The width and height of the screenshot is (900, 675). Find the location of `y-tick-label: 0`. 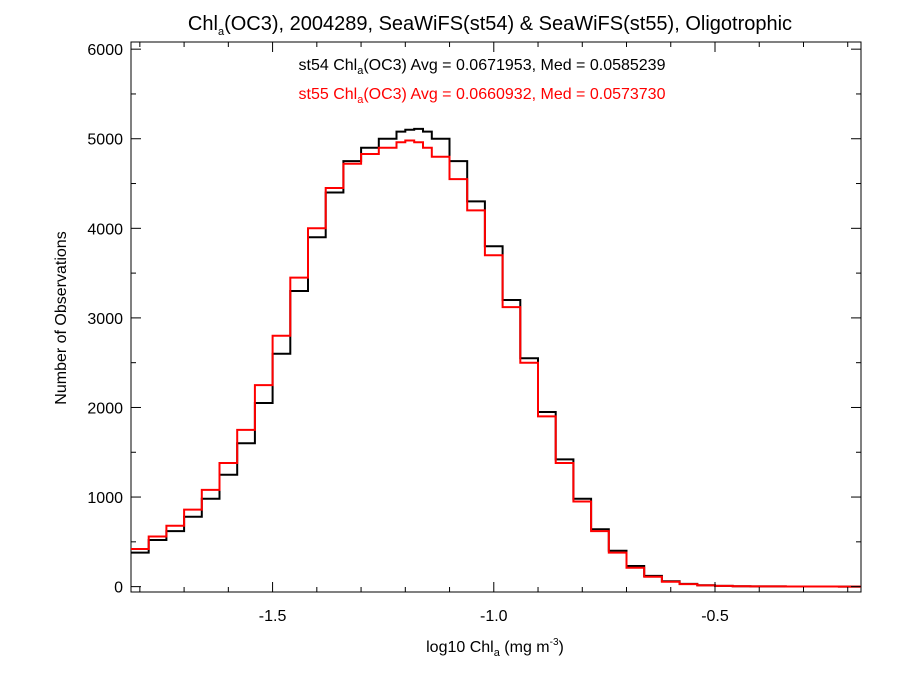

y-tick-label: 0 is located at coordinates (118, 588).